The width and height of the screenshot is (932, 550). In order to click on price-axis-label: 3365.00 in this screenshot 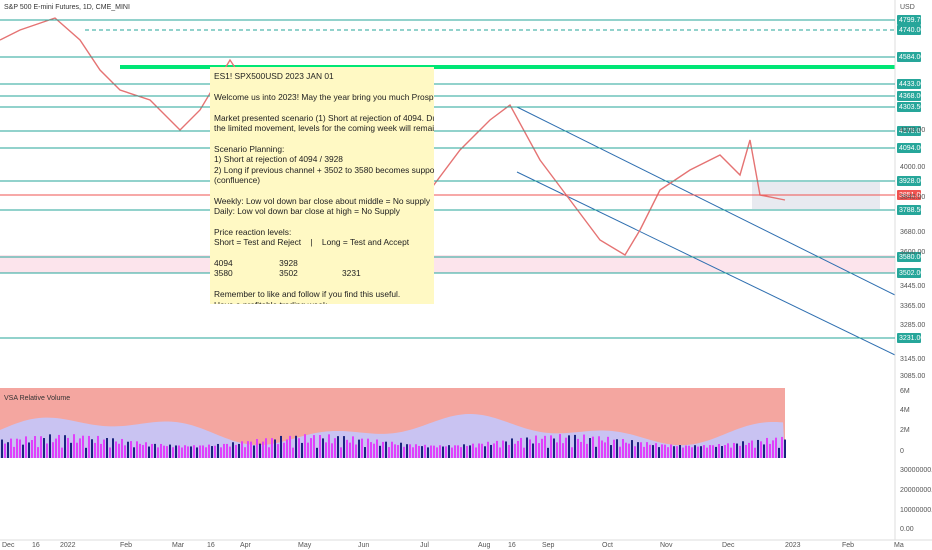, I will do `click(912, 306)`.